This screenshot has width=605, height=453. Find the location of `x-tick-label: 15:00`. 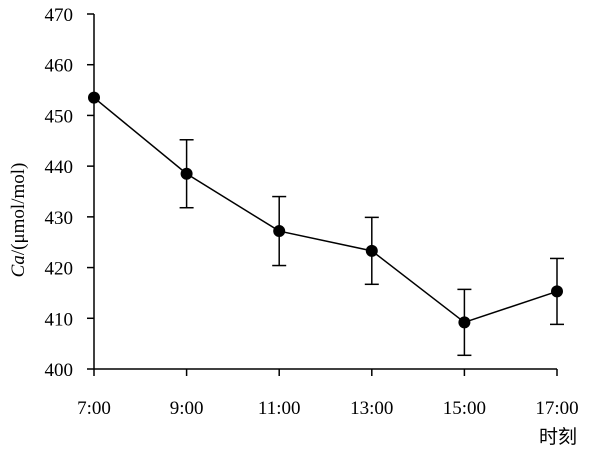

x-tick-label: 15:00 is located at coordinates (464, 408).